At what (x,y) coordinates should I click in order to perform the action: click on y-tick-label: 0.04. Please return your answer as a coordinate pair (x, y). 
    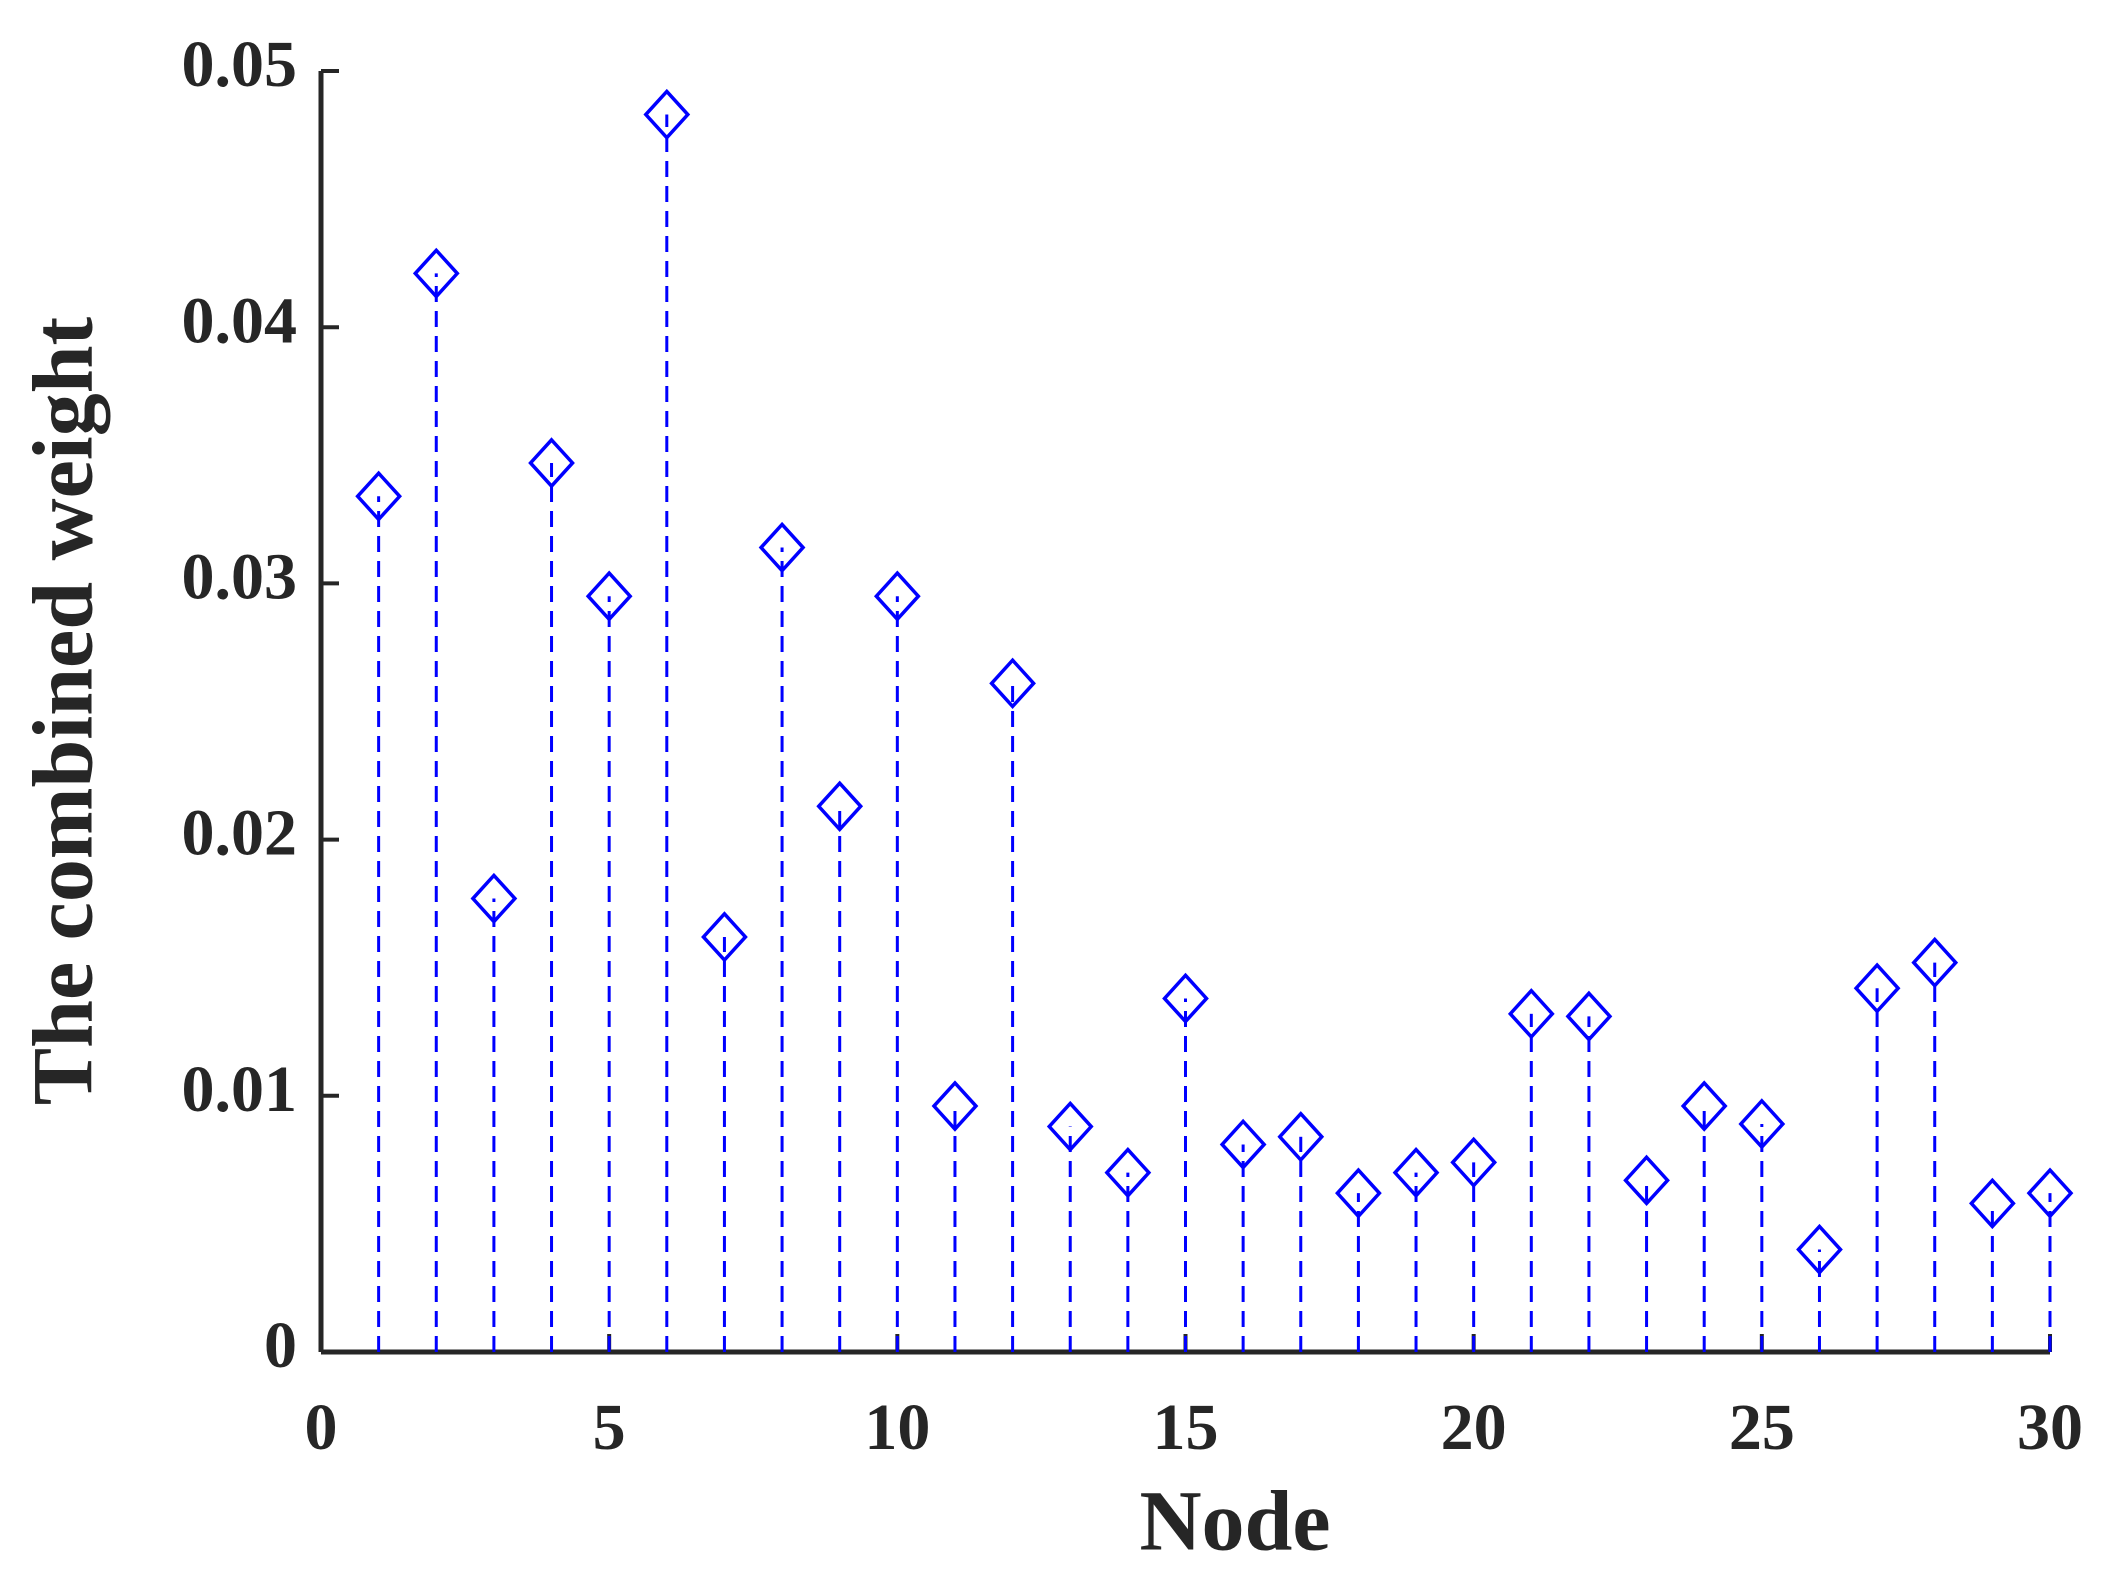
    Looking at the image, I should click on (240, 320).